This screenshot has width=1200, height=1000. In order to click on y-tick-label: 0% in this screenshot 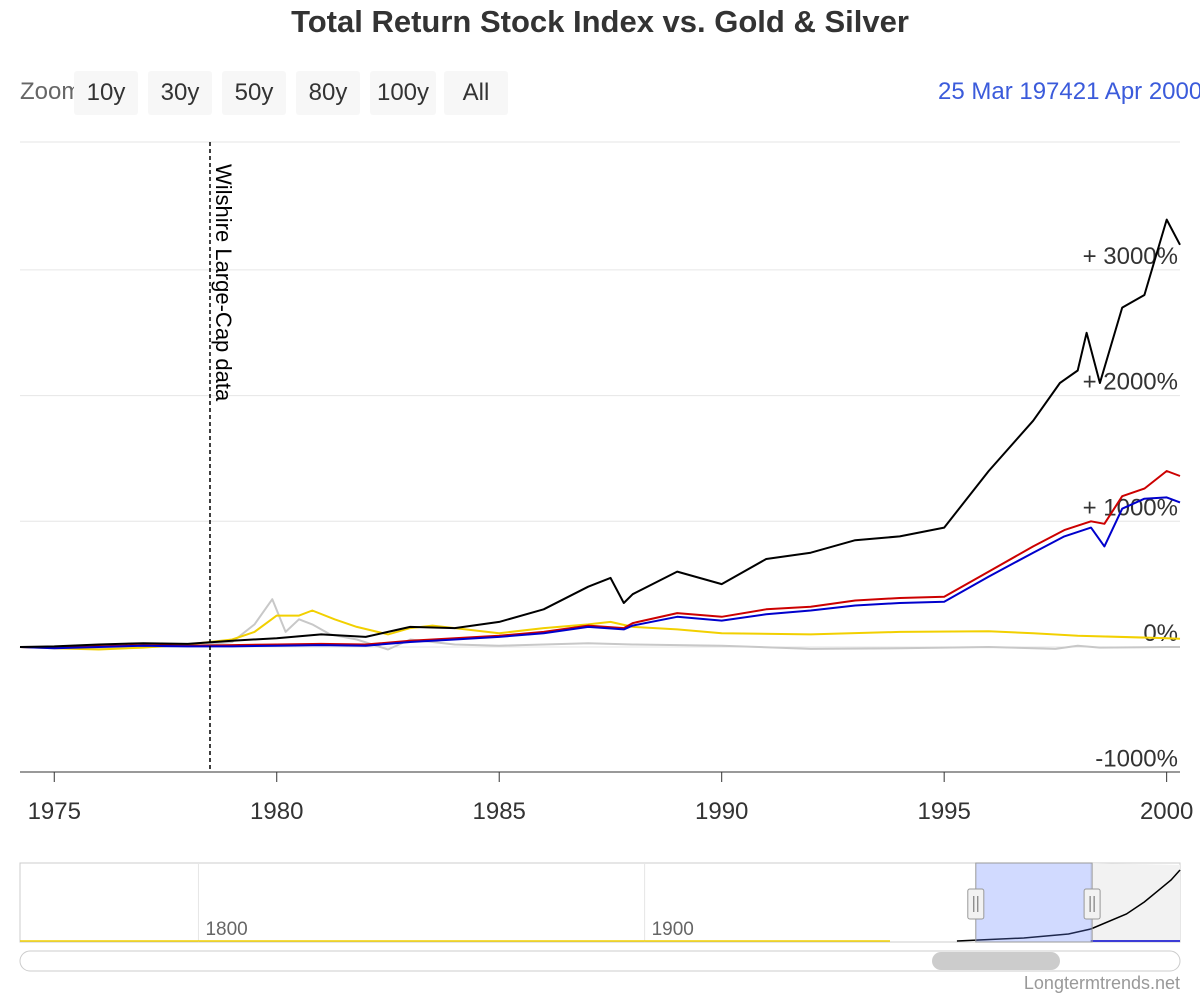, I will do `click(1160, 633)`.